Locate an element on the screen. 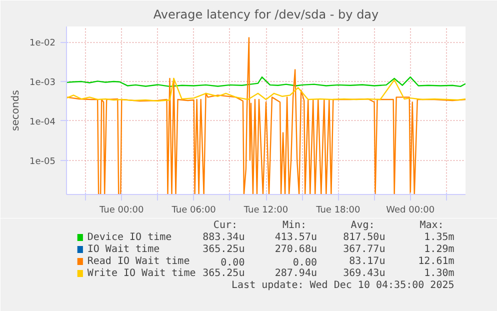 The image size is (497, 311). text: 367.77u is located at coordinates (364, 249).